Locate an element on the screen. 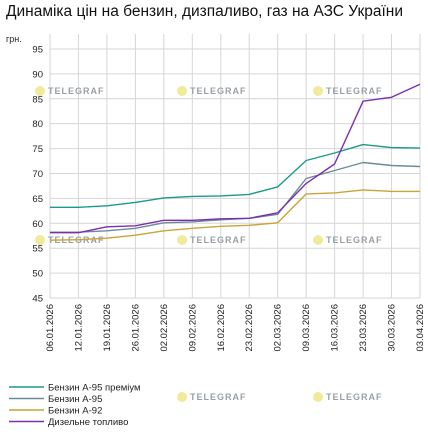 The height and width of the screenshot is (434, 428). legend-label: Бензин А-95 is located at coordinates (75, 399).